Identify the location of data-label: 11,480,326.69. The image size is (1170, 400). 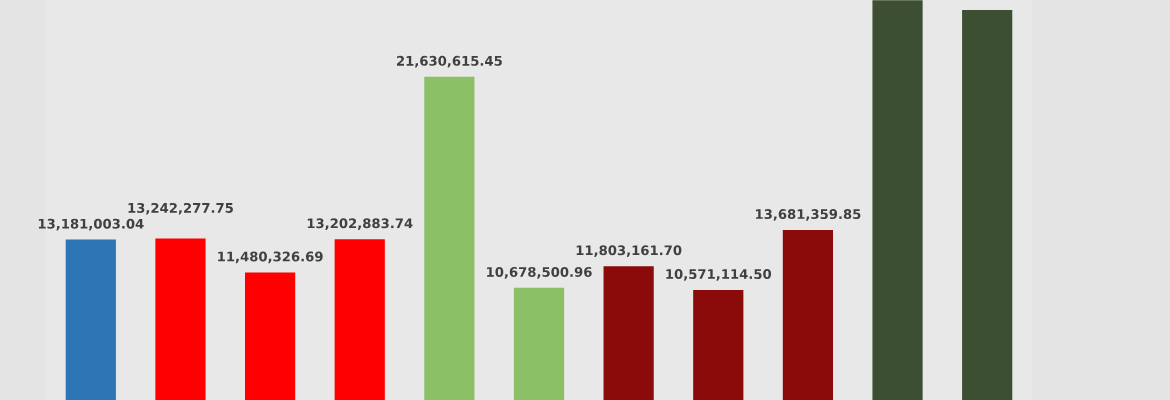
(270, 257).